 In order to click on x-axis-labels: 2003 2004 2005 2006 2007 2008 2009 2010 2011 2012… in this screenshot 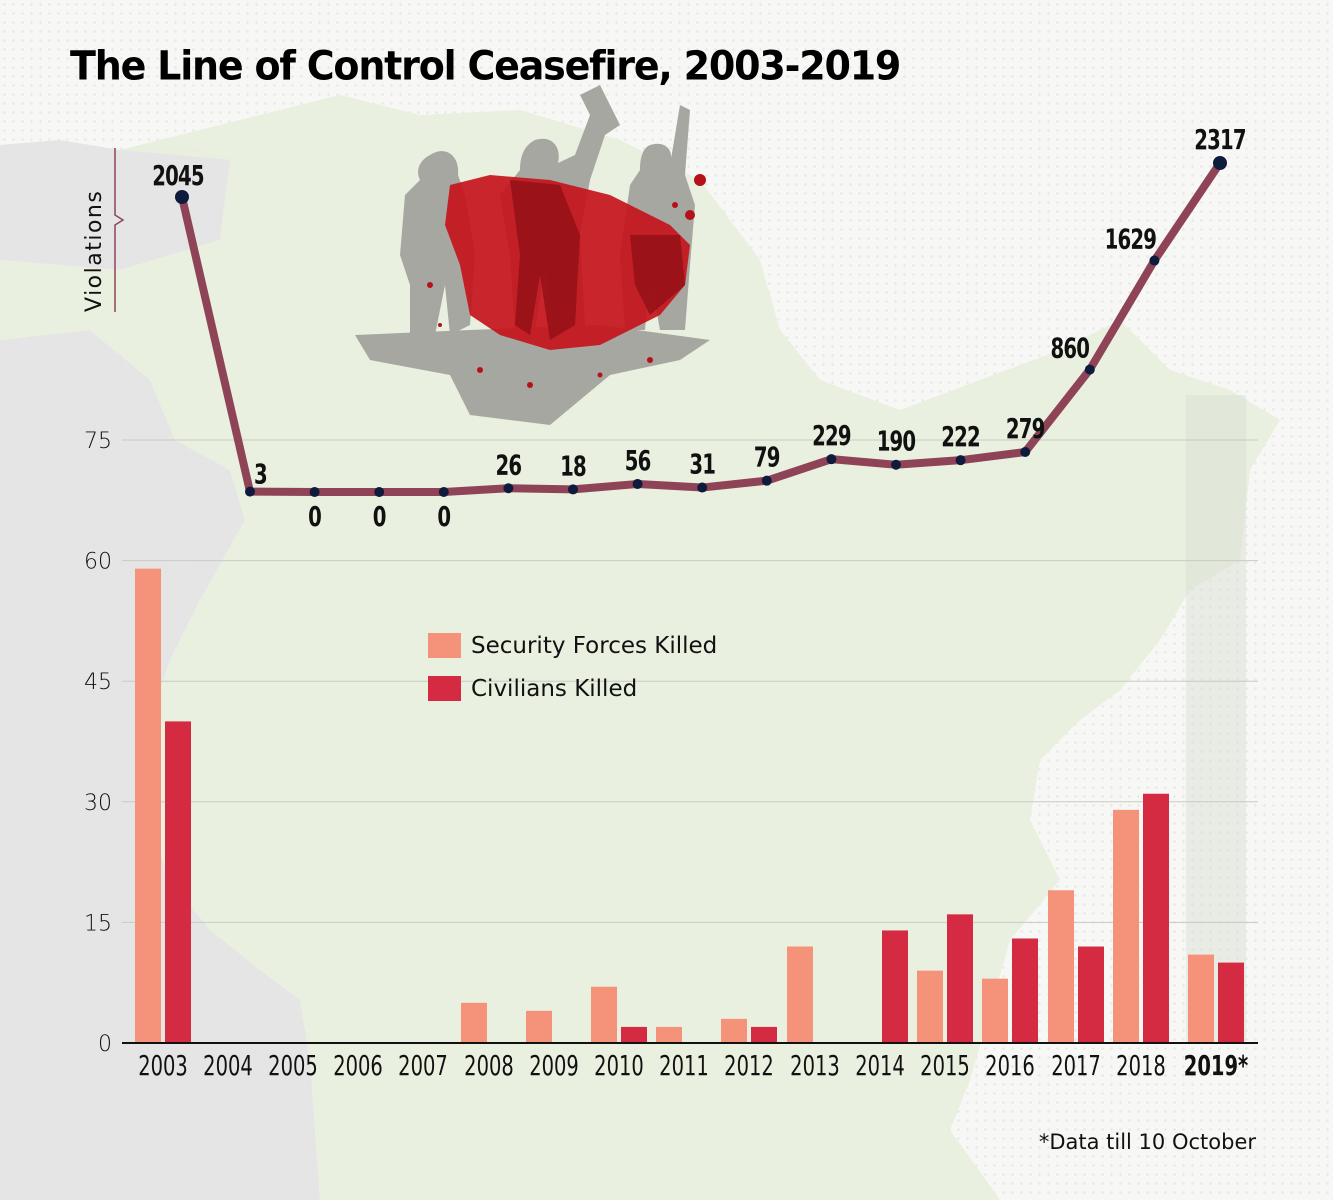, I will do `click(693, 1066)`.